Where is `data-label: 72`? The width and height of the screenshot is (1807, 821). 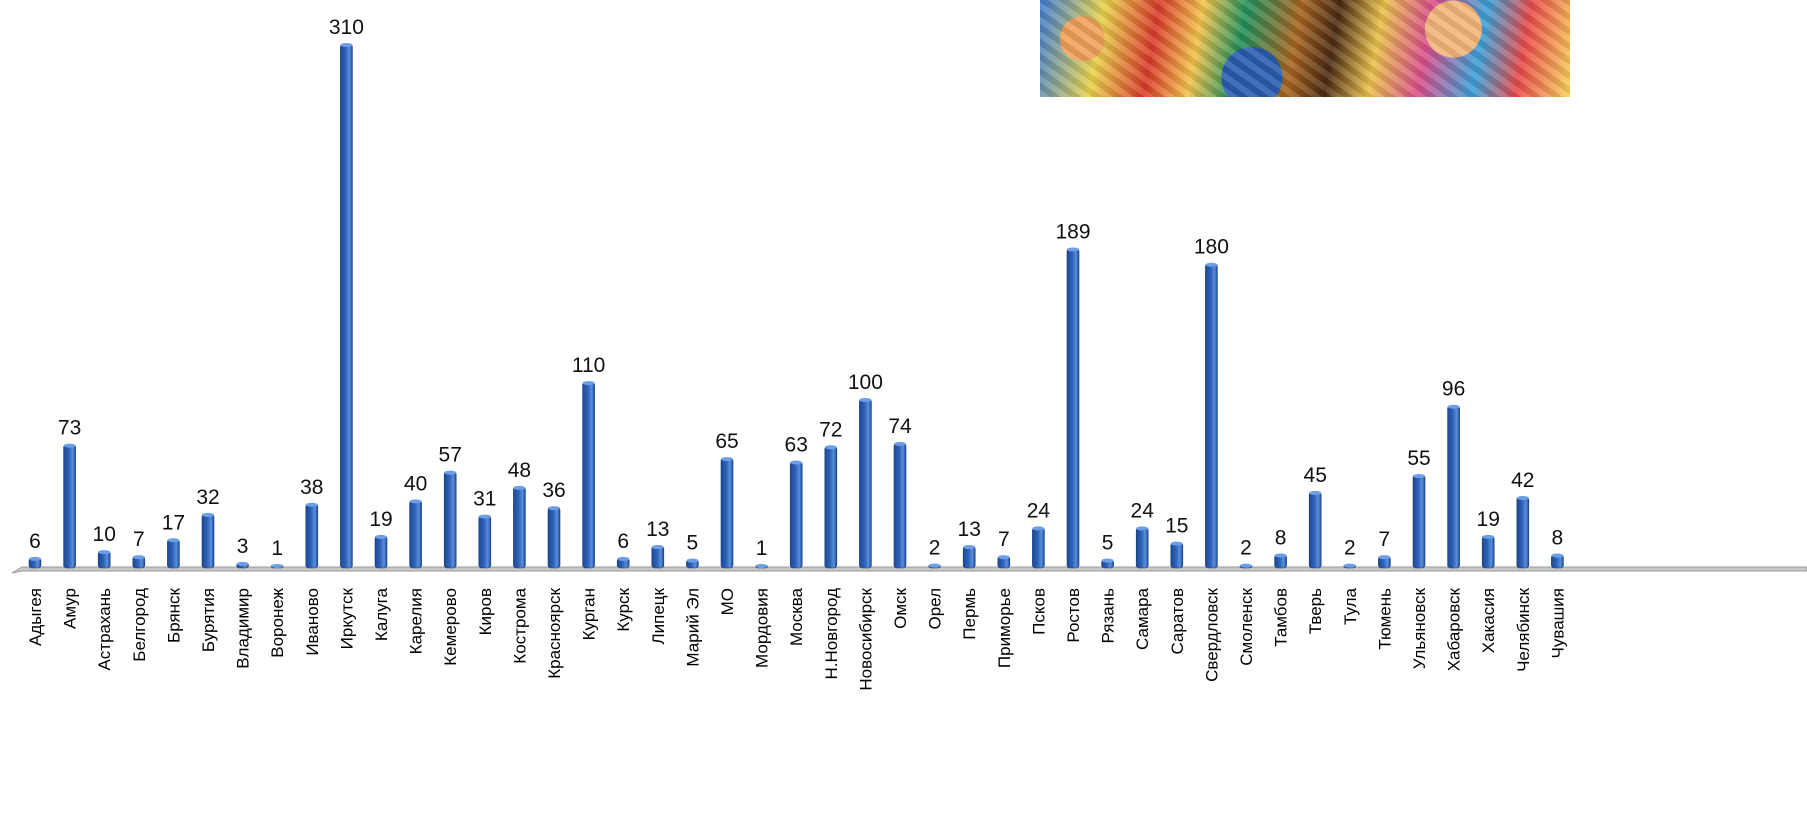
data-label: 72 is located at coordinates (830, 429).